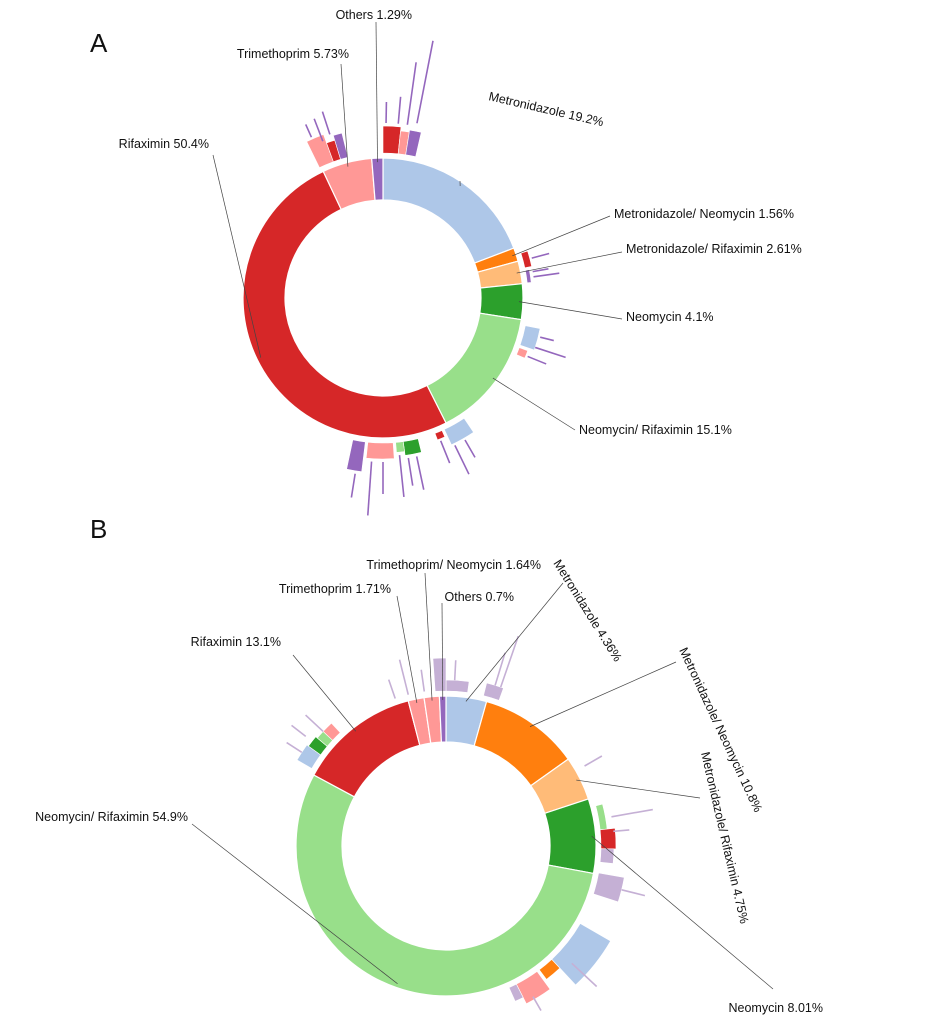  I want to click on slice-label-metronidazole-rifaximin: Metronidazole/ Rifaximin 2.61%, so click(714, 249).